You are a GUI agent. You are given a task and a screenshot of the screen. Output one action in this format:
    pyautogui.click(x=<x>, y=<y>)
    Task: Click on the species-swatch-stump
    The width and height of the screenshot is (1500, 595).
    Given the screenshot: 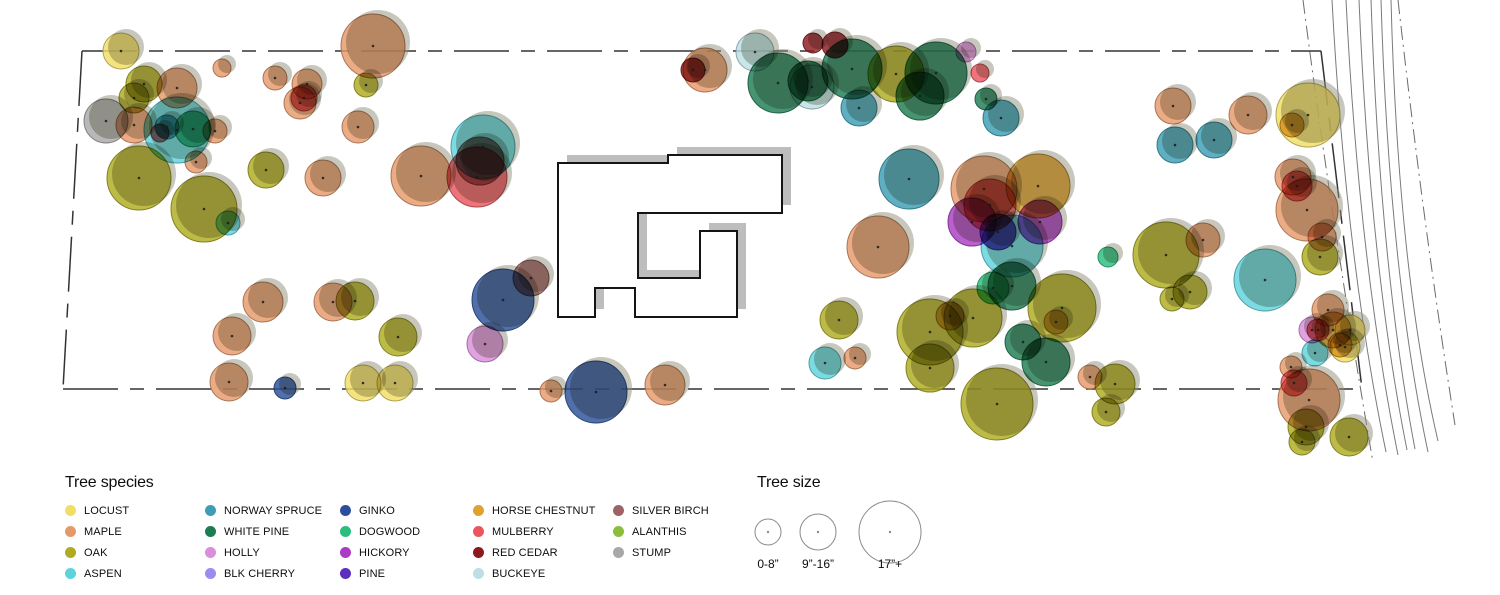 What is the action you would take?
    pyautogui.click(x=618, y=552)
    